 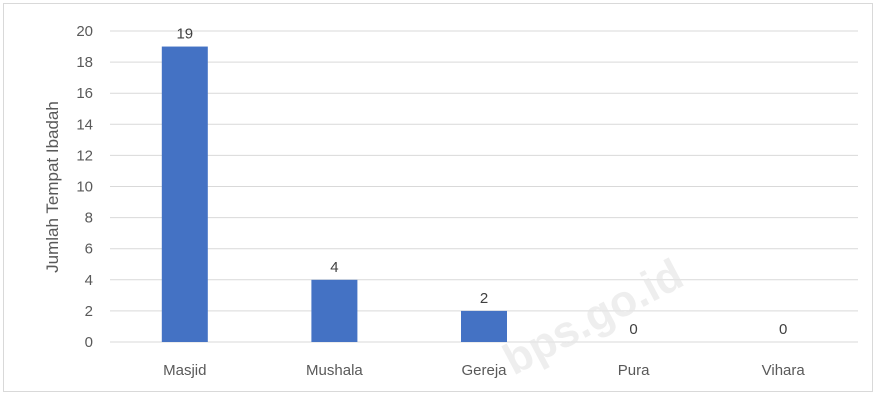 I want to click on y-tick-label: 10, so click(x=84, y=187).